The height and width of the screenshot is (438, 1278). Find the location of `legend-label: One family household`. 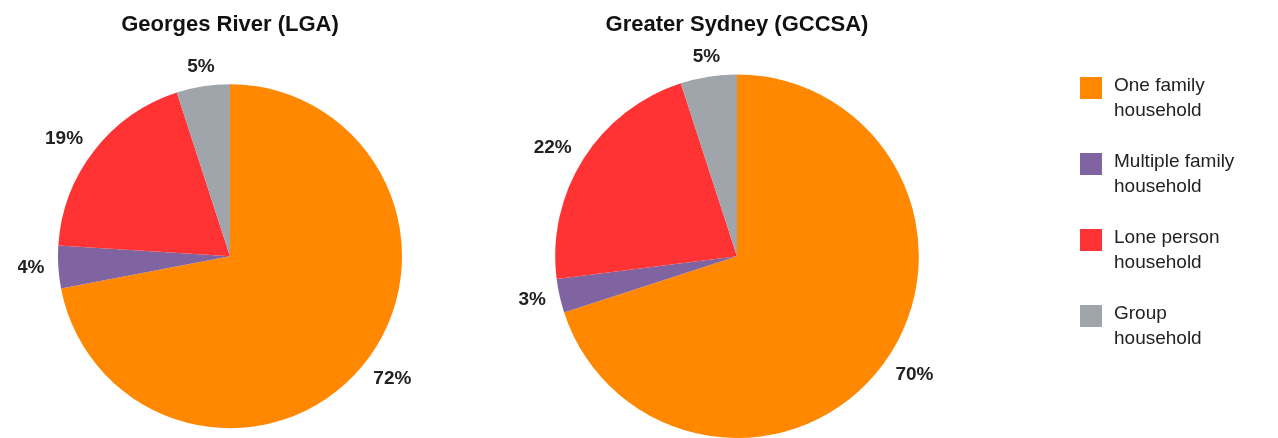

legend-label: One family household is located at coordinates (1160, 97).